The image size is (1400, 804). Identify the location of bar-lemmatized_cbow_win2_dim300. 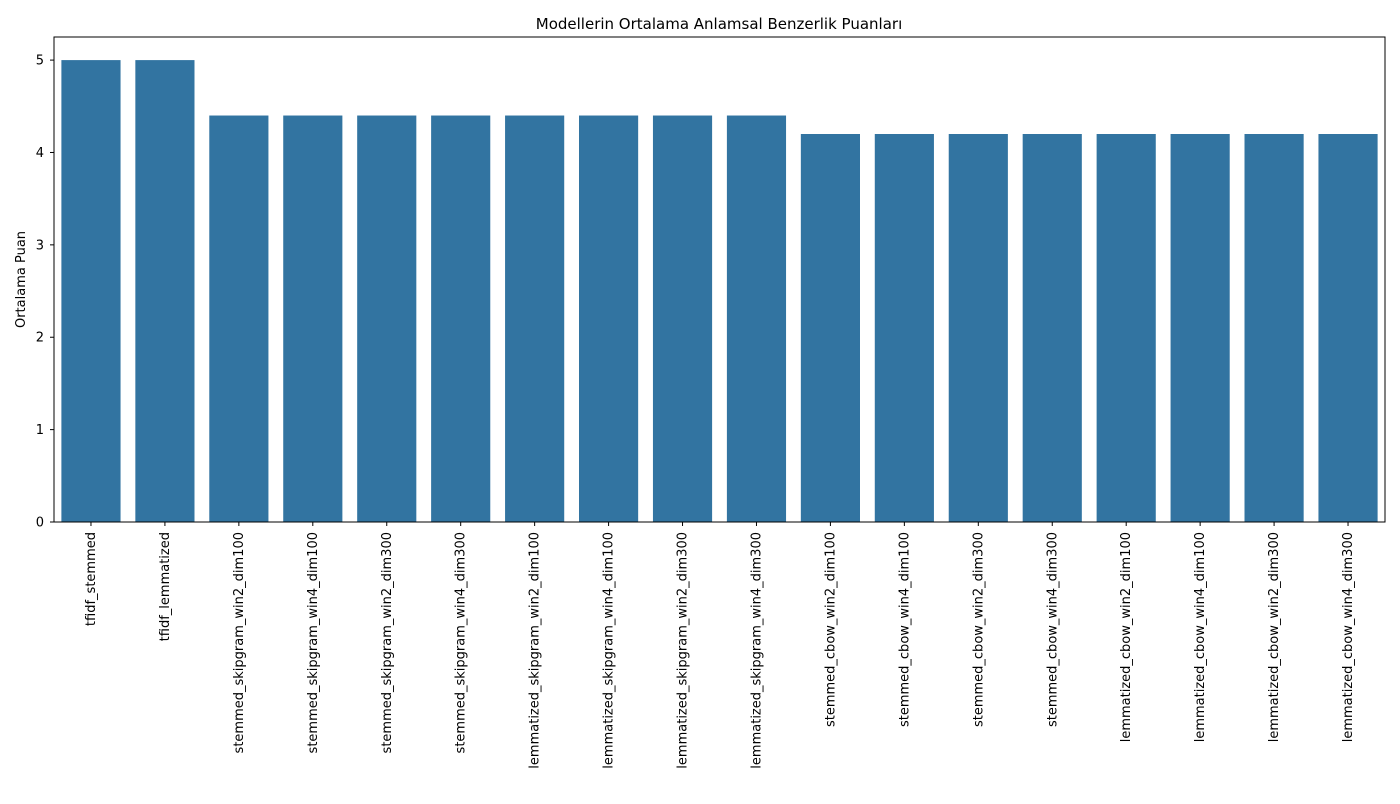
(1274, 328).